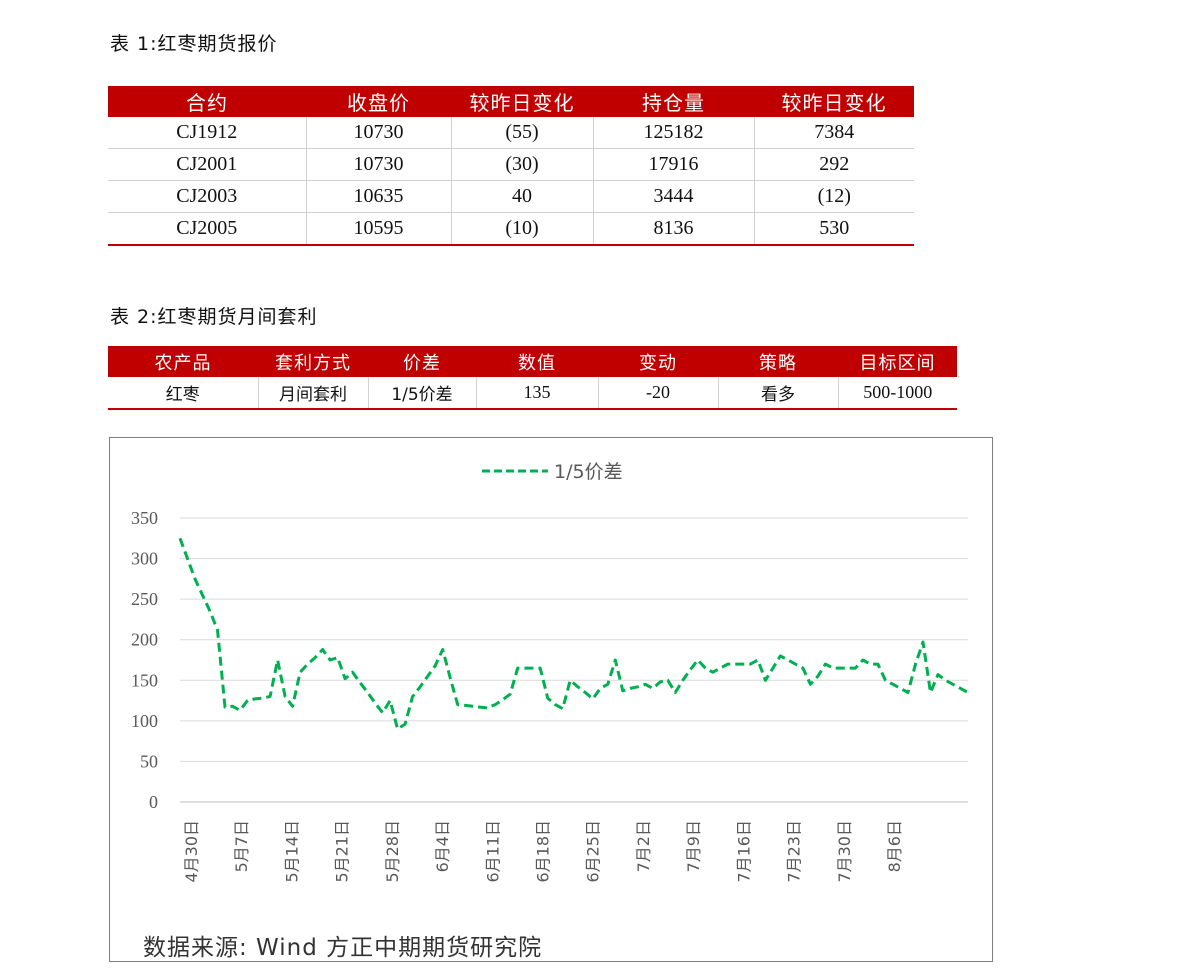  I want to click on y-tick-label: 300, so click(144, 559).